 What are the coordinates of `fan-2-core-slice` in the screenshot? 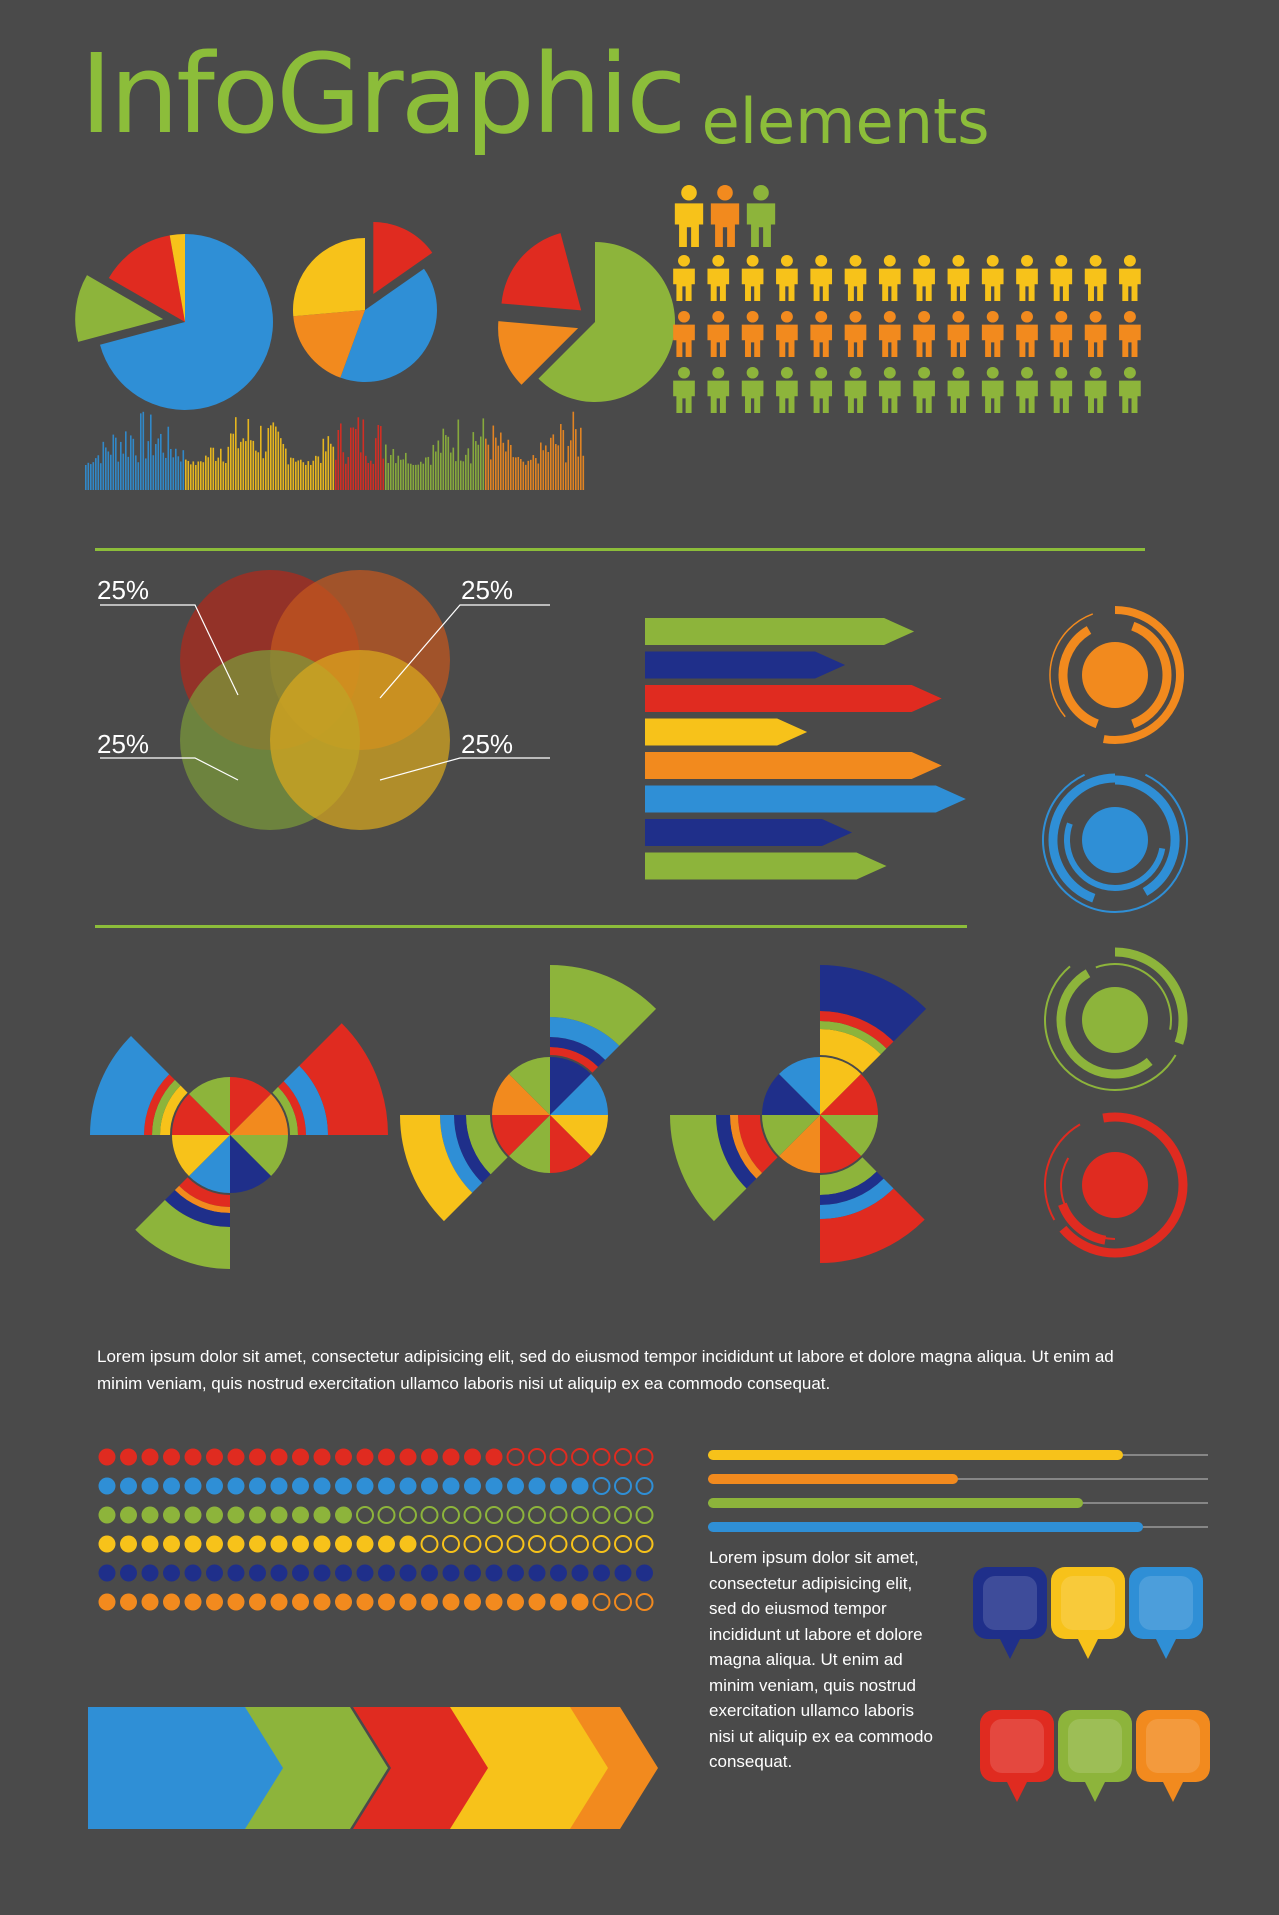 It's located at (529, 1086).